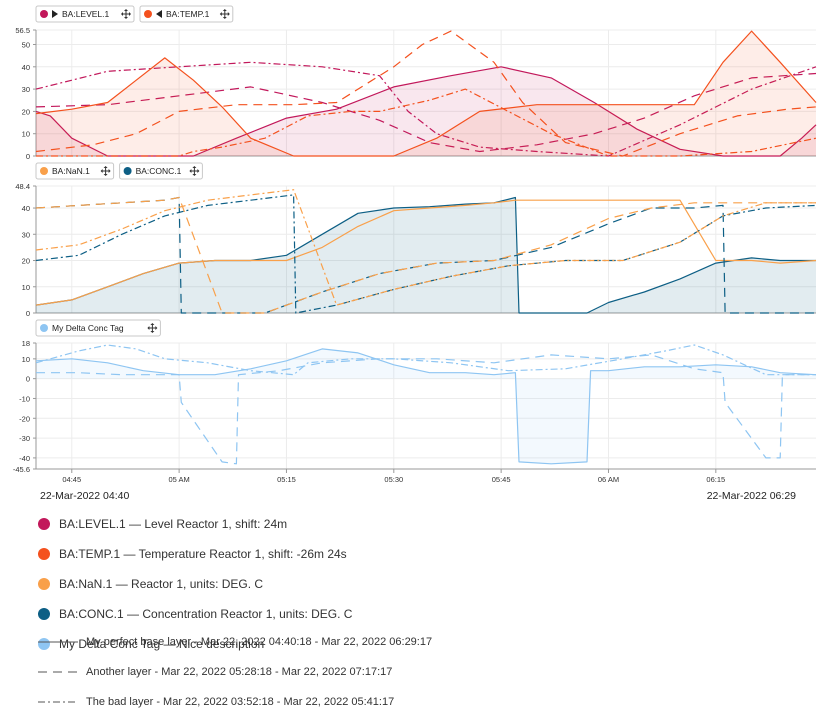  I want to click on legend-item-text: My Delta Conc Tag — Nice description, so click(162, 644).